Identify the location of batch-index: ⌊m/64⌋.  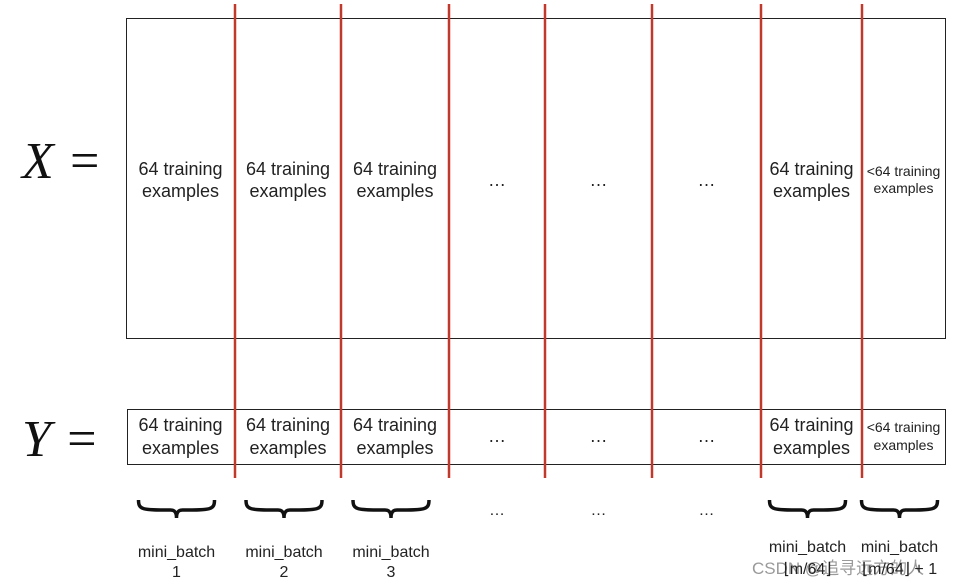
(807, 569).